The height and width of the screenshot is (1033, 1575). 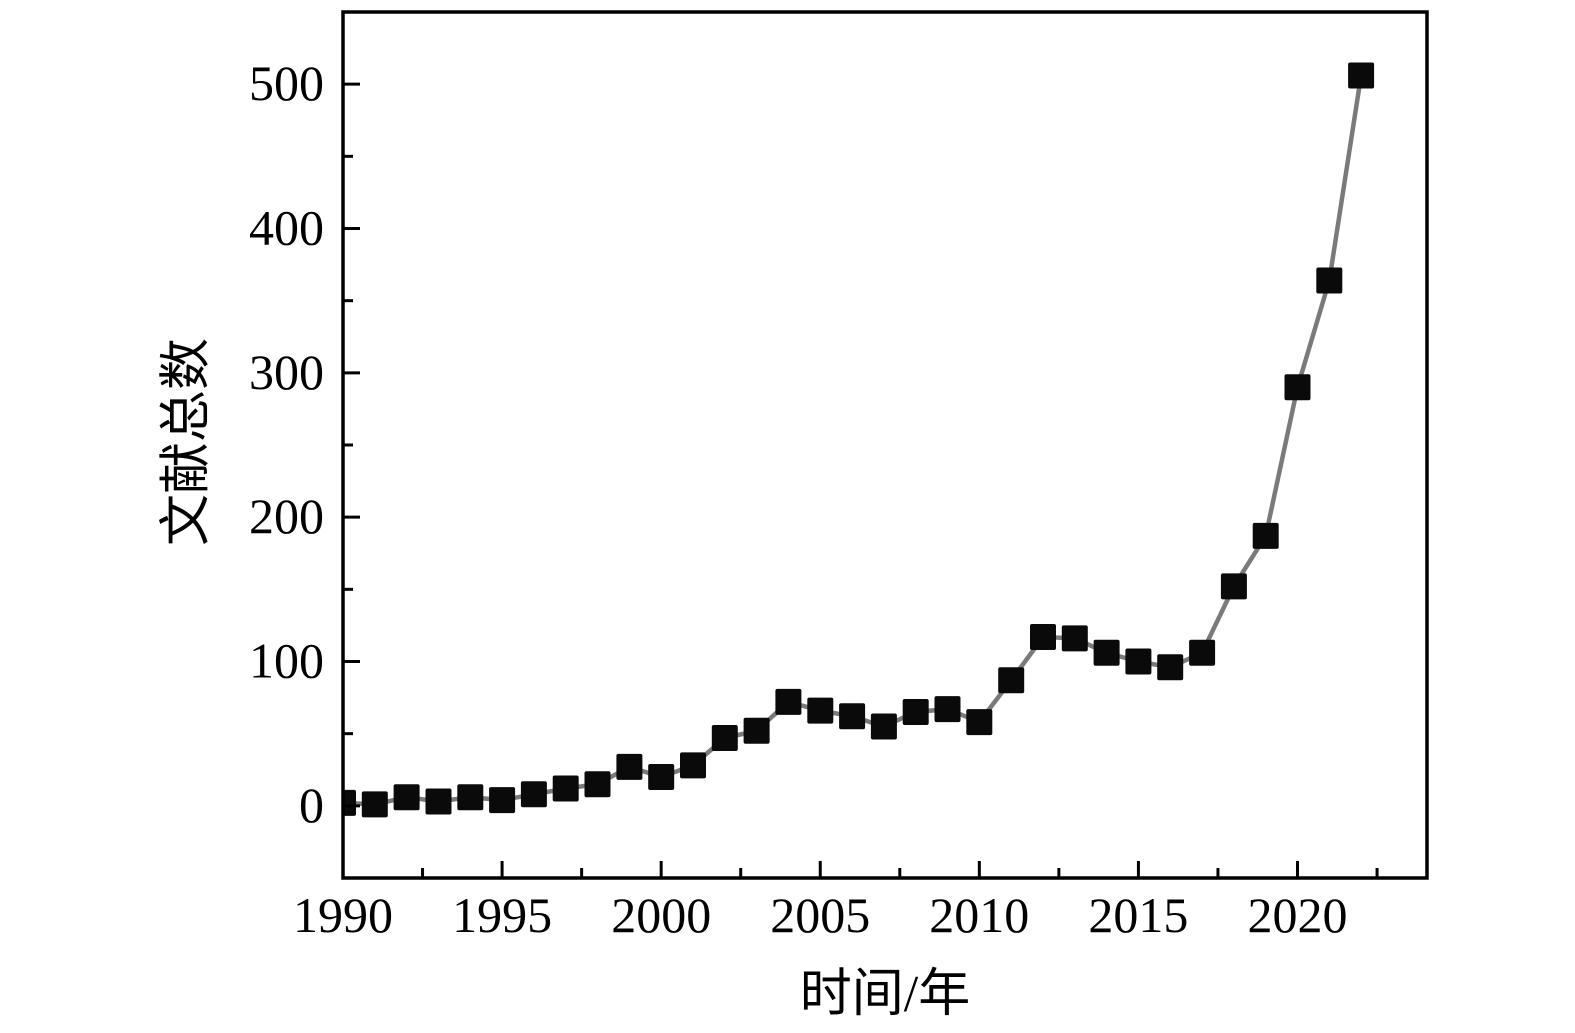 I want to click on x-axis-title: 时间/年, so click(x=885, y=994).